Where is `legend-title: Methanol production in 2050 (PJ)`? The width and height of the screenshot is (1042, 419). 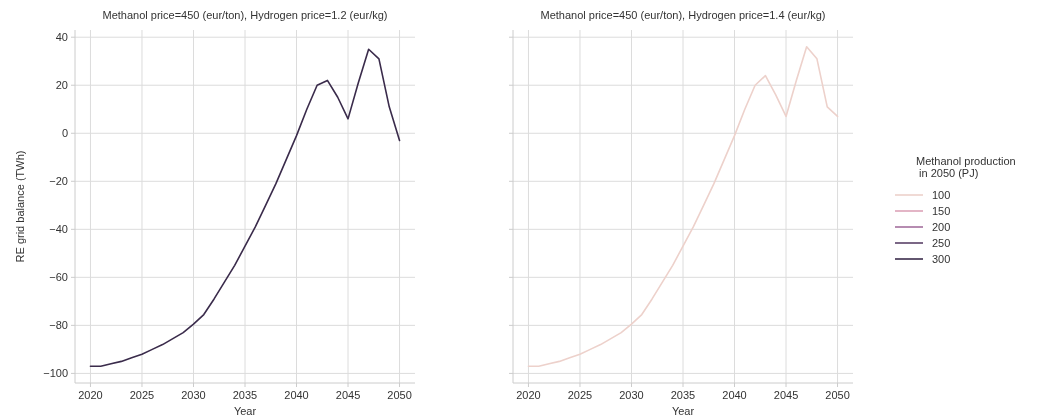
legend-title: Methanol production in 2050 (PJ) is located at coordinates (966, 167).